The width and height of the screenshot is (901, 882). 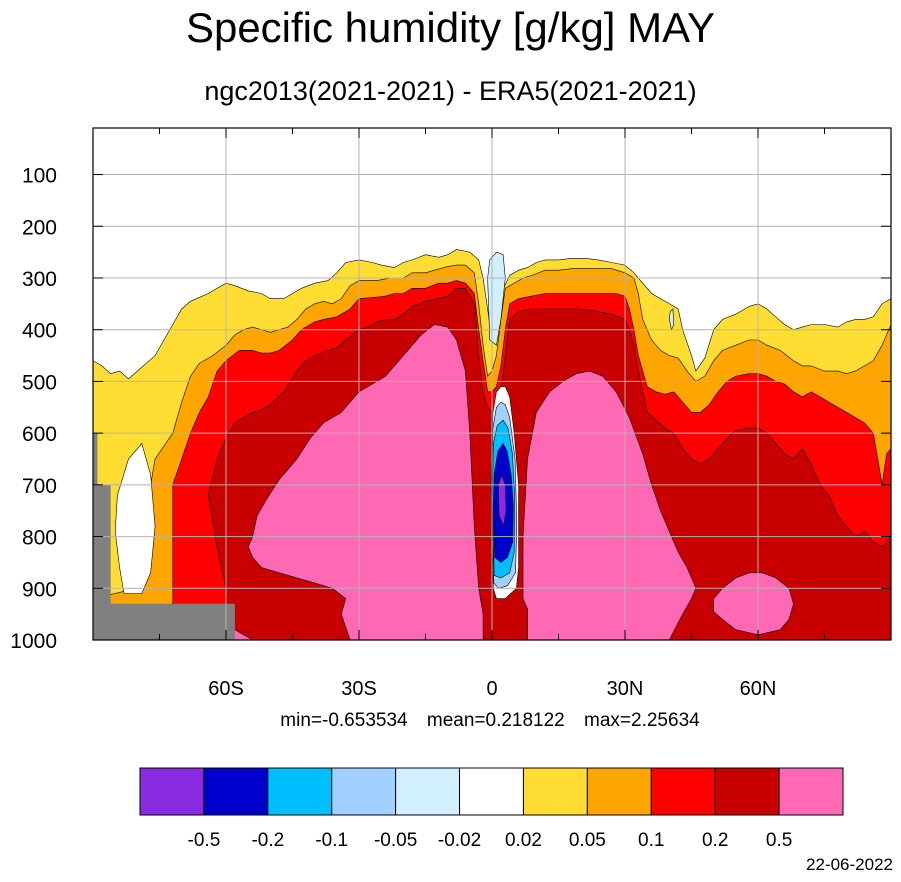 I want to click on x-tick-label: 30N, so click(x=625, y=689).